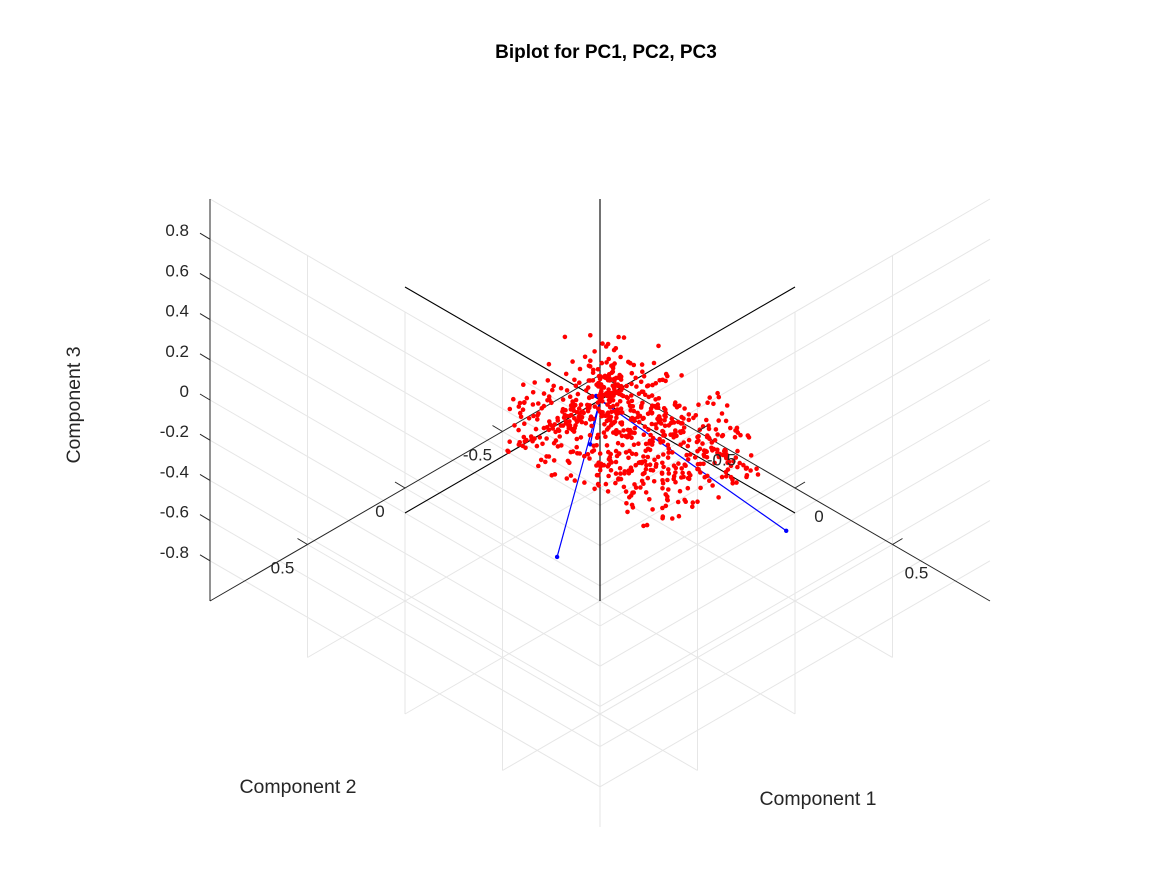 The width and height of the screenshot is (1167, 875). What do you see at coordinates (497, 428) in the screenshot?
I see `y-tick-mark` at bounding box center [497, 428].